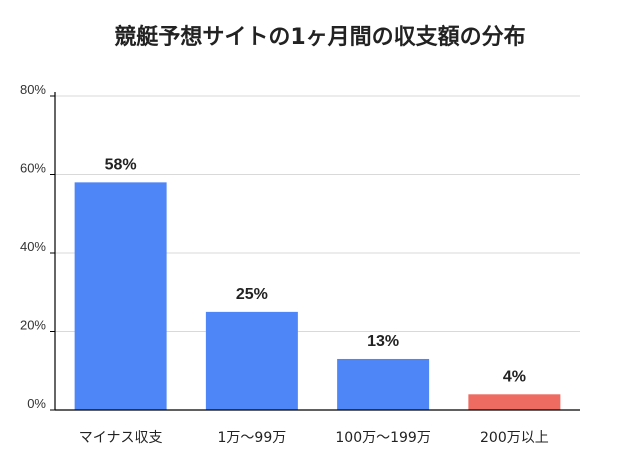 This screenshot has width=640, height=467. What do you see at coordinates (319, 37) in the screenshot?
I see `chart-title: 競艇予想サイトの1ヶ月間の収支額の分布` at bounding box center [319, 37].